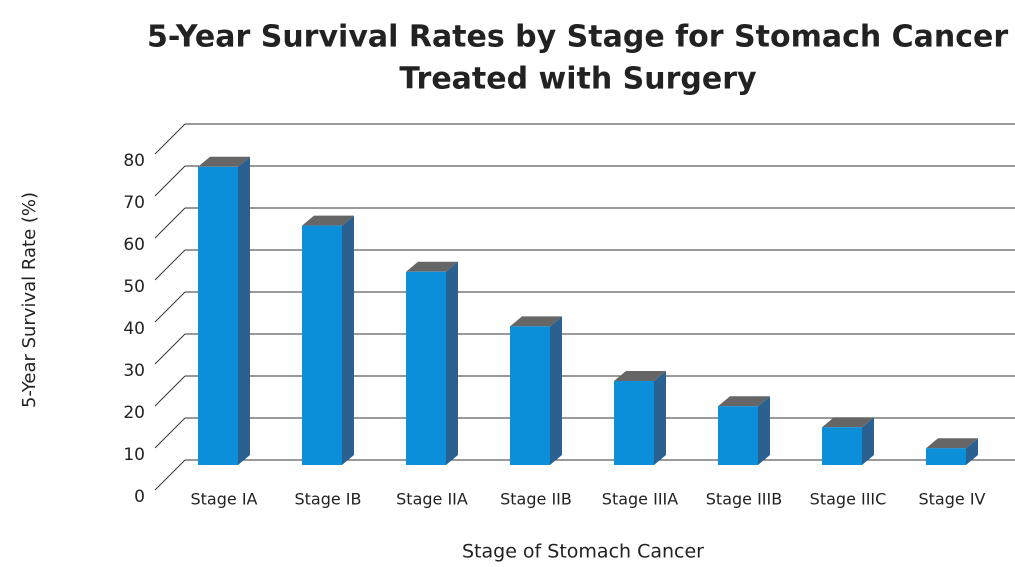 Image resolution: width=1015 pixels, height=567 pixels. Describe the element at coordinates (327, 499) in the screenshot. I see `x-tick-label: Stage IB` at that location.